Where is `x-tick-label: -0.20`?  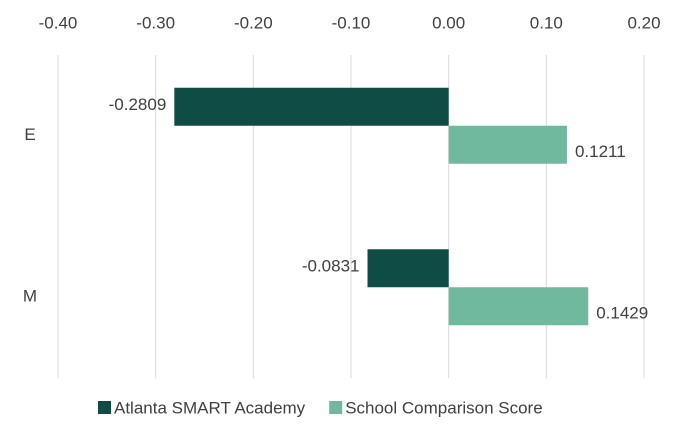
x-tick-label: -0.20 is located at coordinates (253, 22).